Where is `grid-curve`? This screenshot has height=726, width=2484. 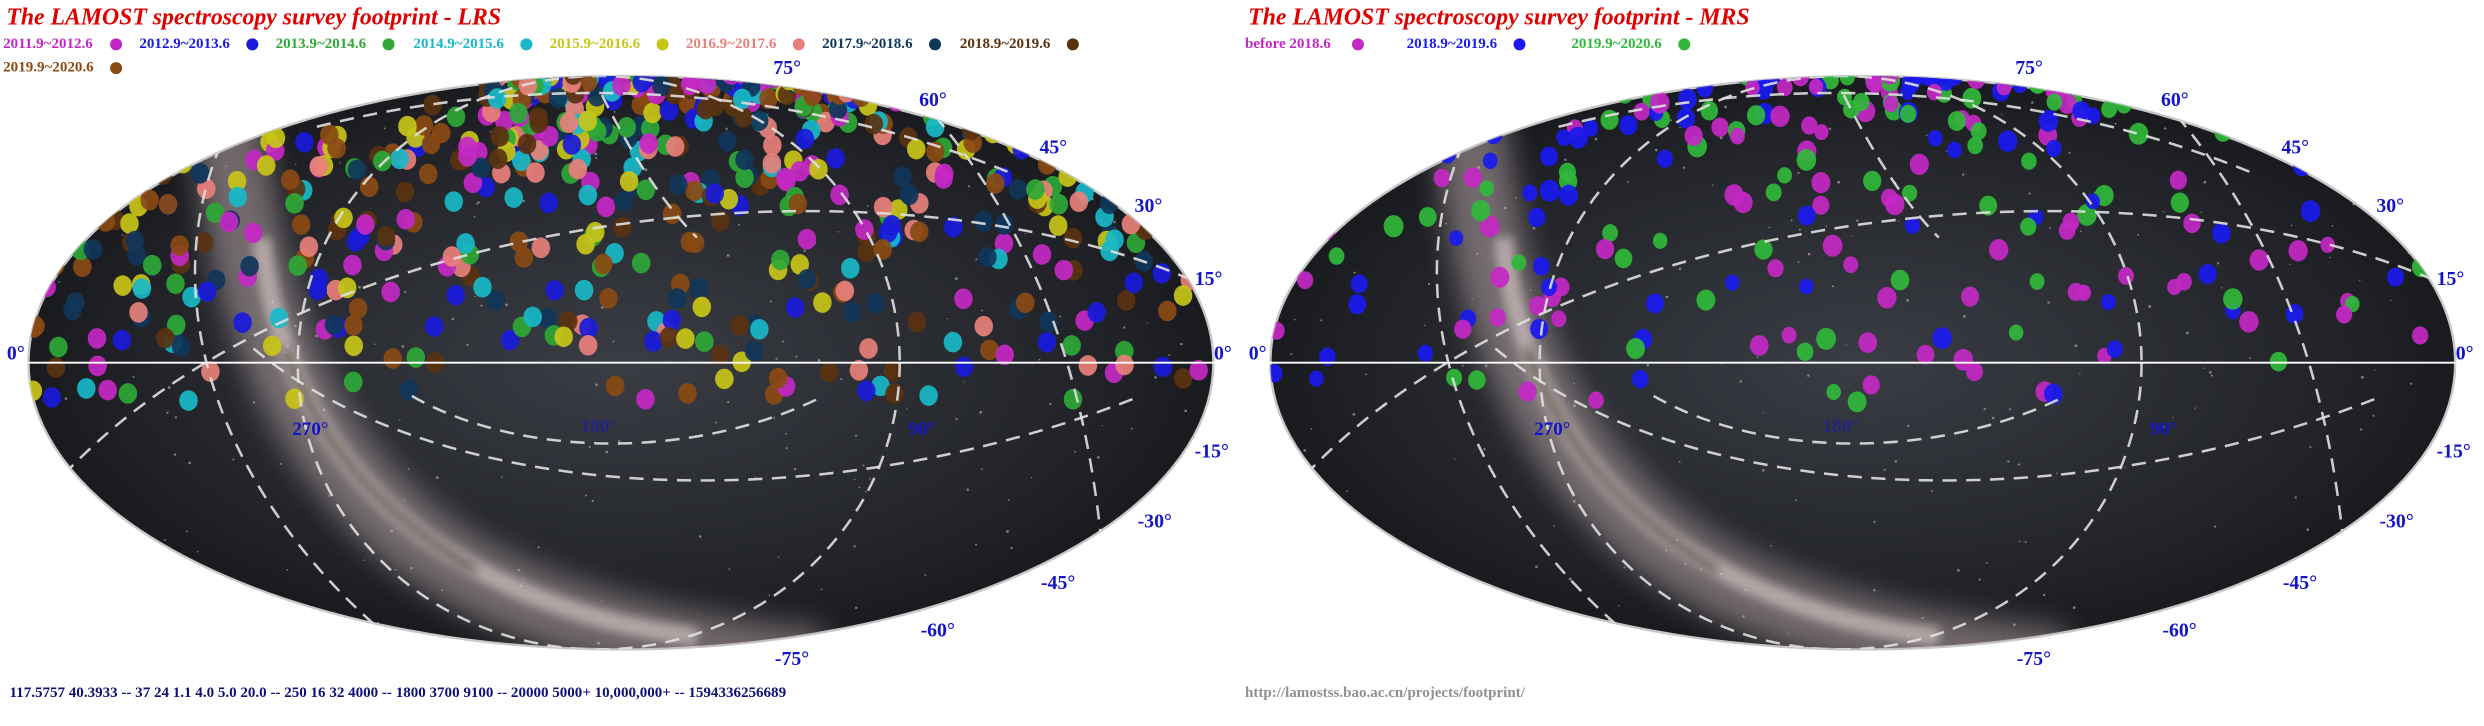
grid-curve is located at coordinates (649, 166).